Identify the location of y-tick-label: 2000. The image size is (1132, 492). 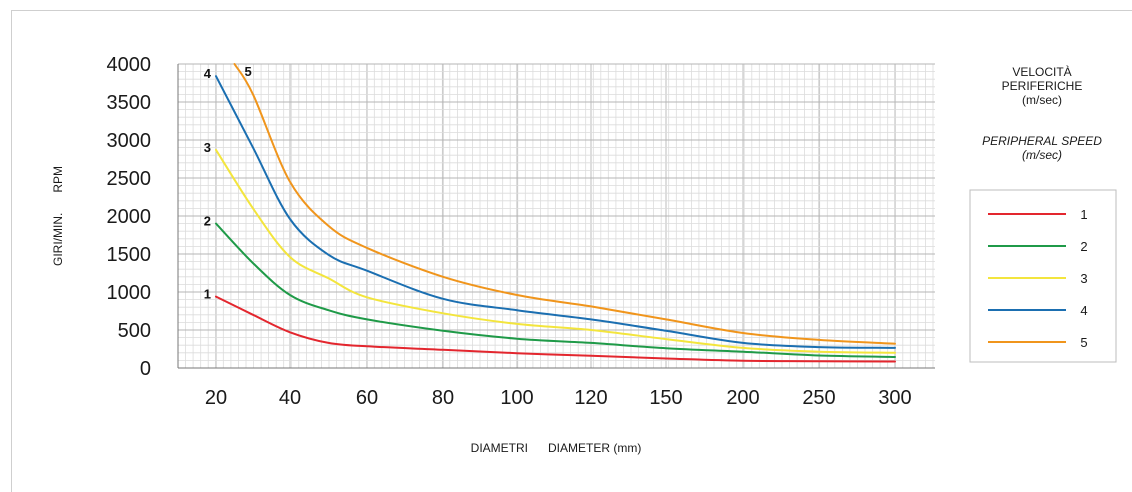
(129, 217).